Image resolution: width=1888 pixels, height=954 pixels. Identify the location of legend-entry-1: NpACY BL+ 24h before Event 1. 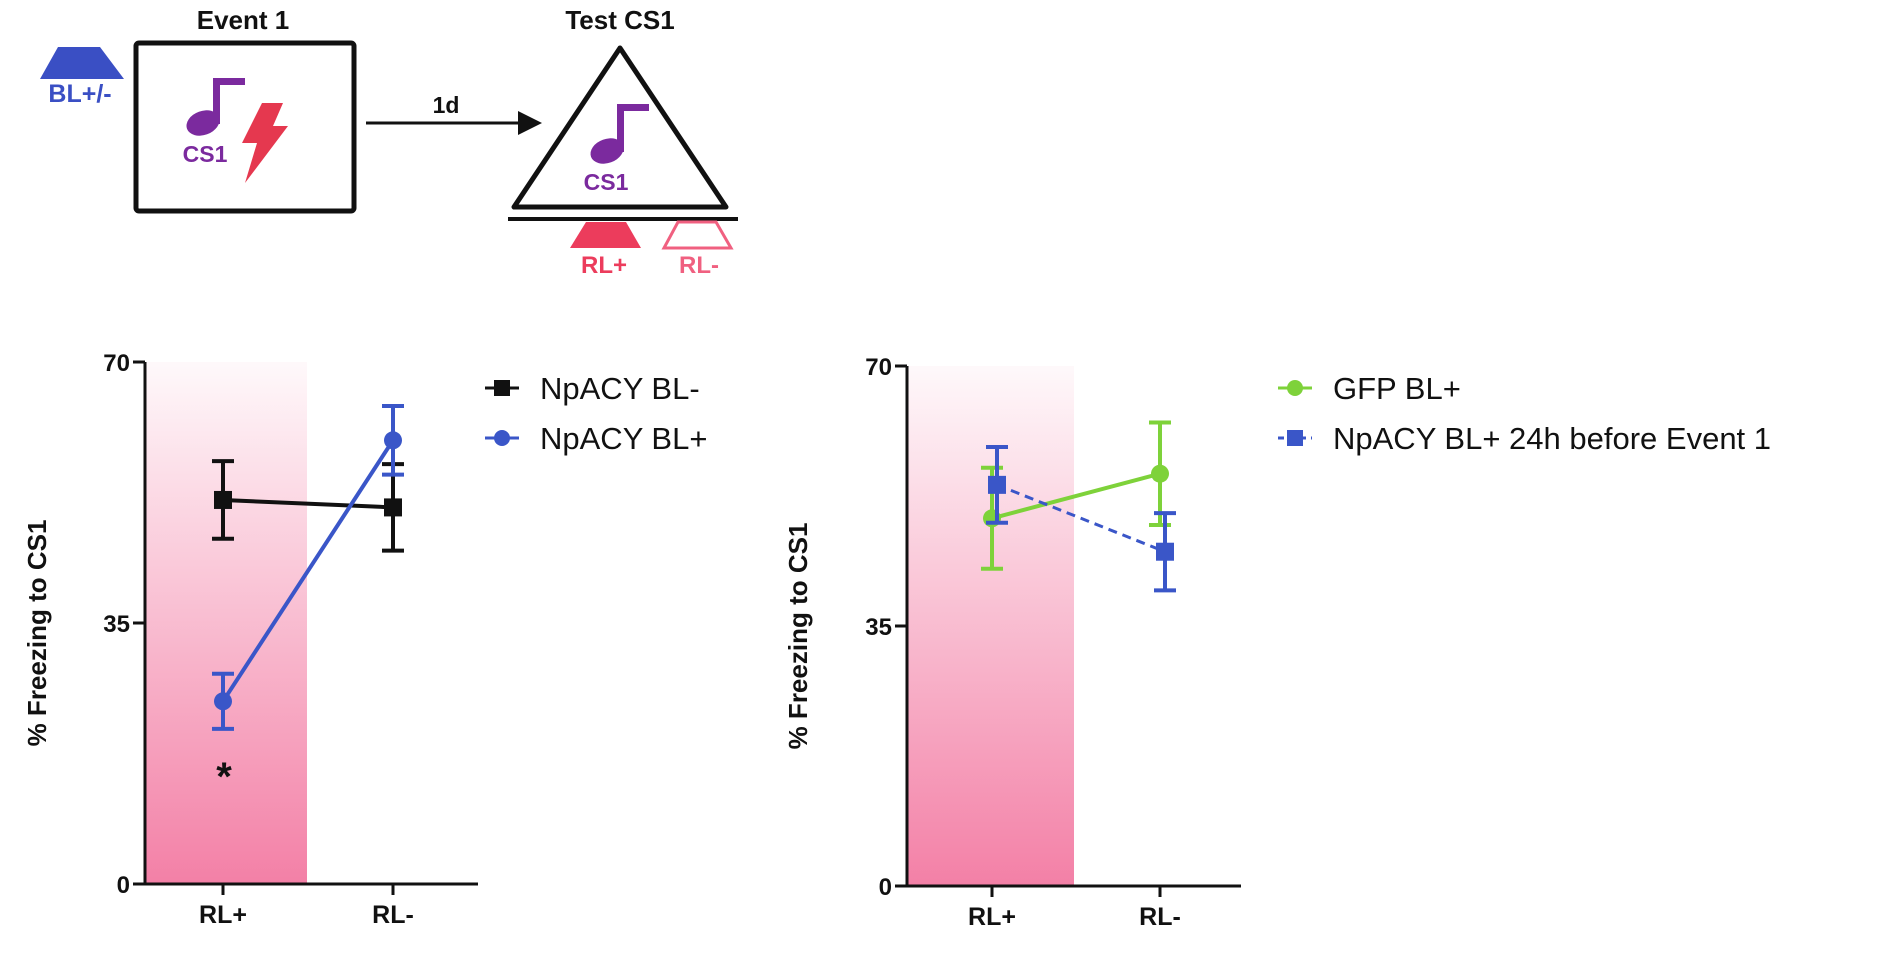
(1524, 438).